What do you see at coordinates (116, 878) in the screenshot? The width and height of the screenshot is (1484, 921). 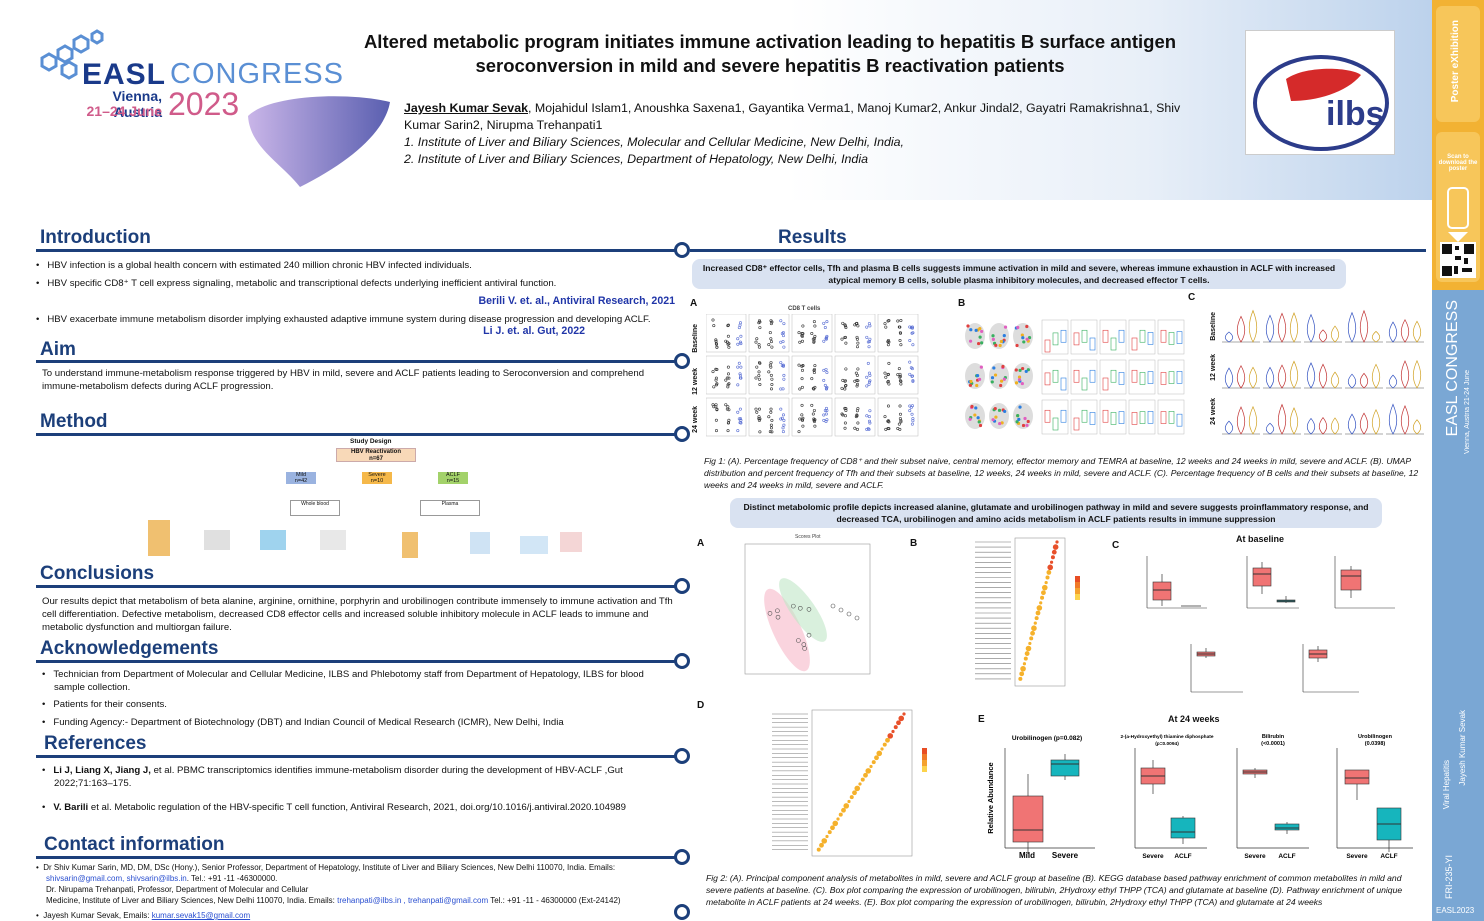 I see `sarin-email-link: shivsarin@gmail.com, shivsarin@ilbs.in` at bounding box center [116, 878].